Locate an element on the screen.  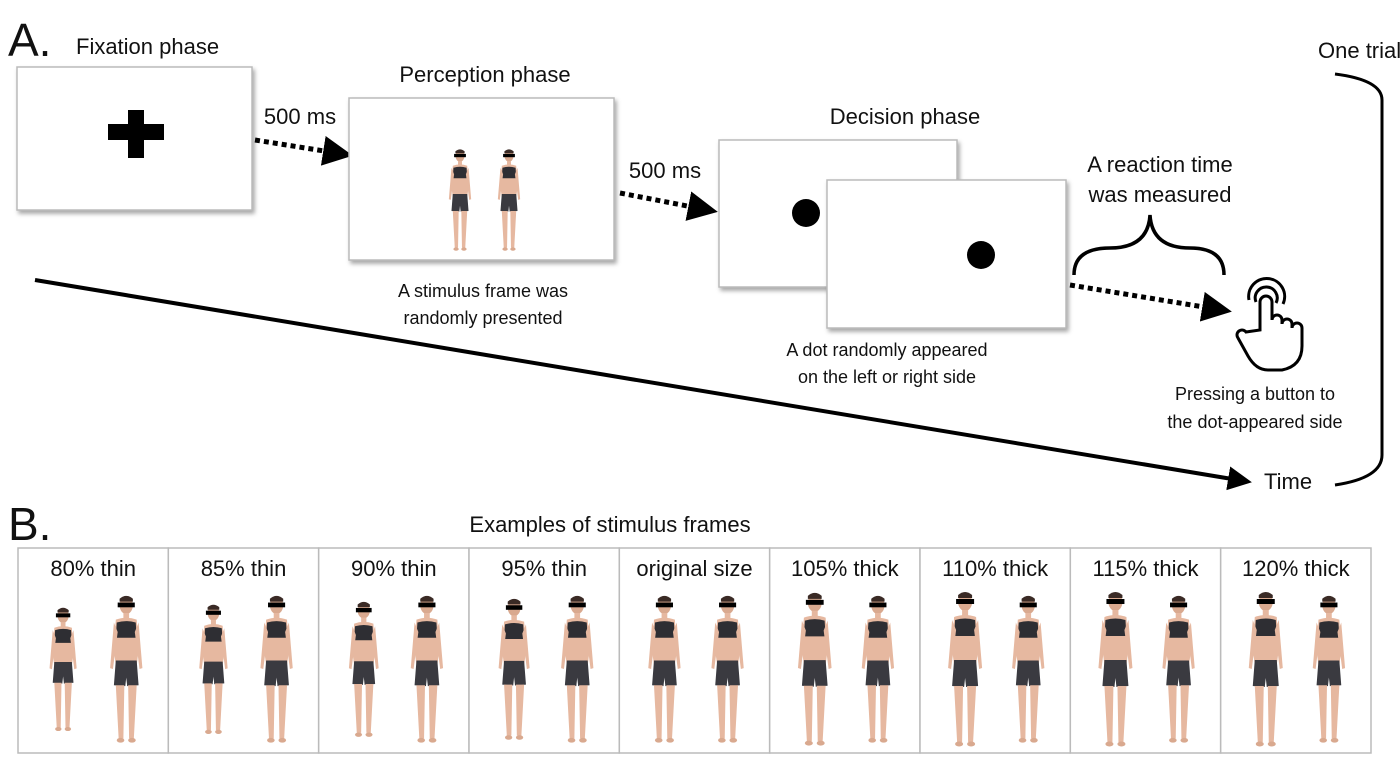
caption: the dot-appeared side is located at coordinates (1254, 422).